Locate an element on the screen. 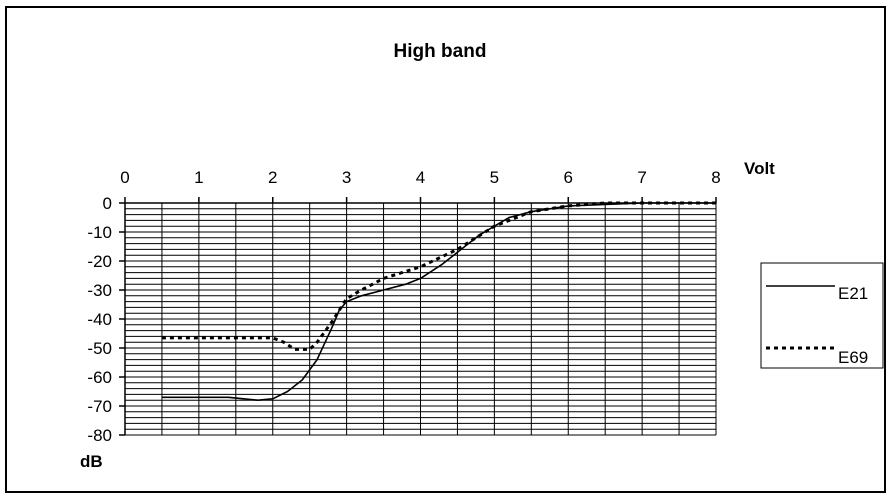 The width and height of the screenshot is (891, 497). y-axis-label: dB is located at coordinates (91, 461).